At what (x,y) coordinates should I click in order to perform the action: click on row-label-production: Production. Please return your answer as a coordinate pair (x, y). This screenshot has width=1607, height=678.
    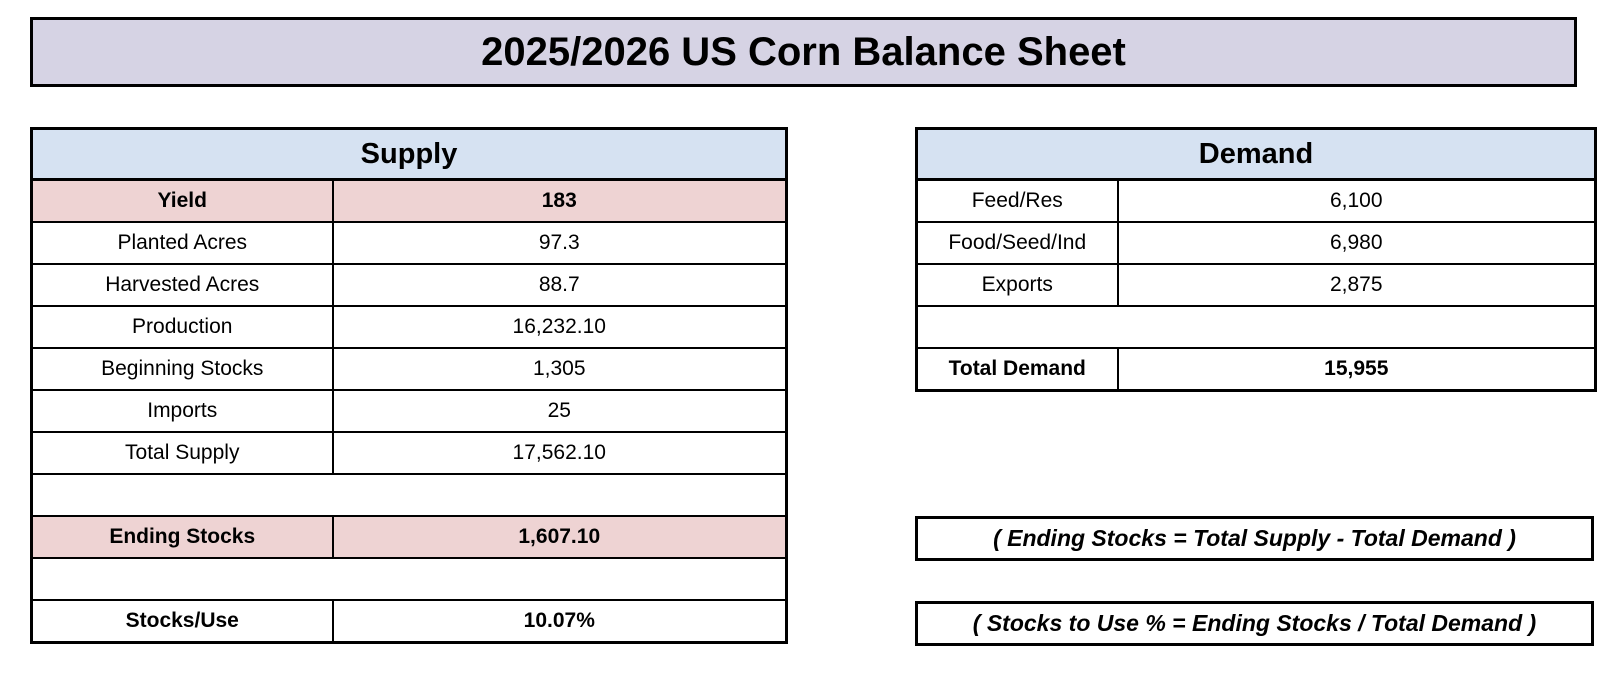
    Looking at the image, I should click on (182, 327).